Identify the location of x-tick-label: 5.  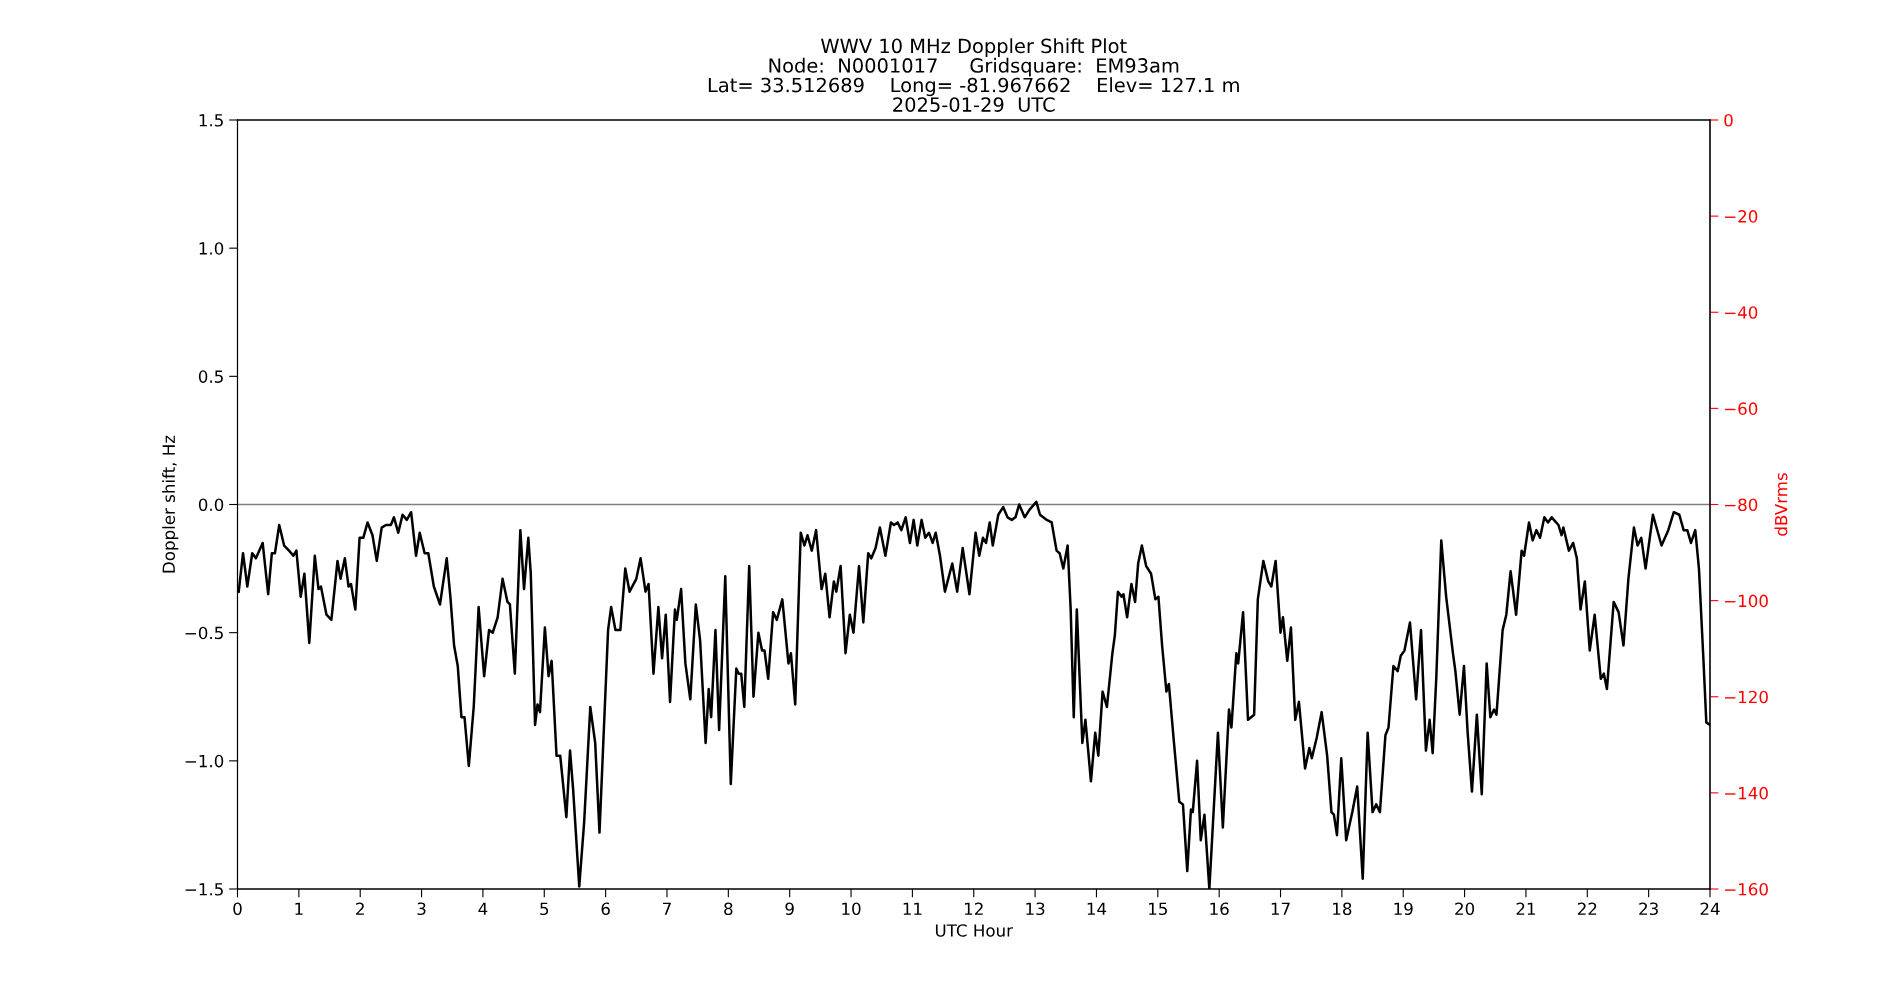
(544, 909).